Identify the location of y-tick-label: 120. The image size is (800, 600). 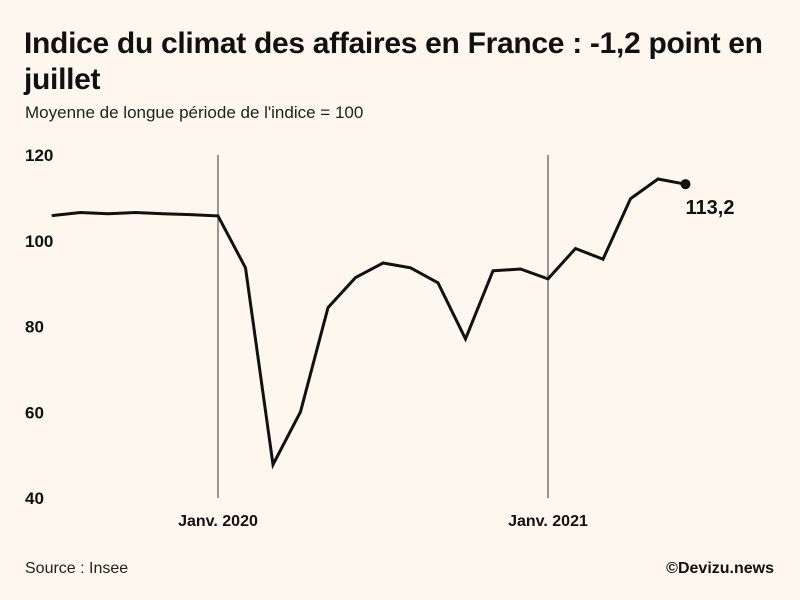
(39, 155).